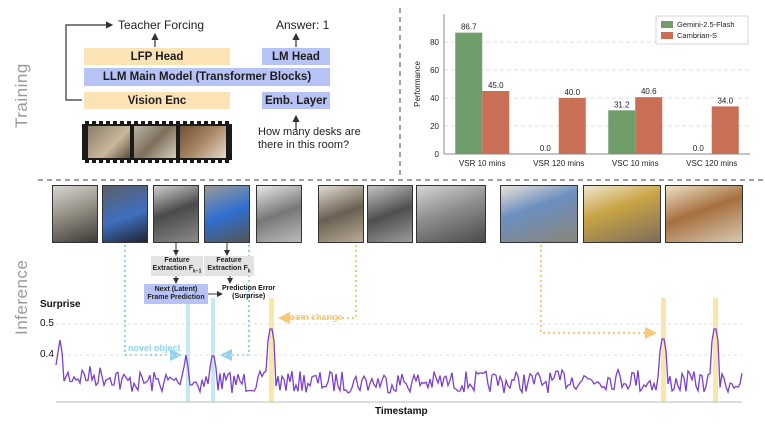  What do you see at coordinates (469, 27) in the screenshot?
I see `bar-value-label-0-0: 86.7` at bounding box center [469, 27].